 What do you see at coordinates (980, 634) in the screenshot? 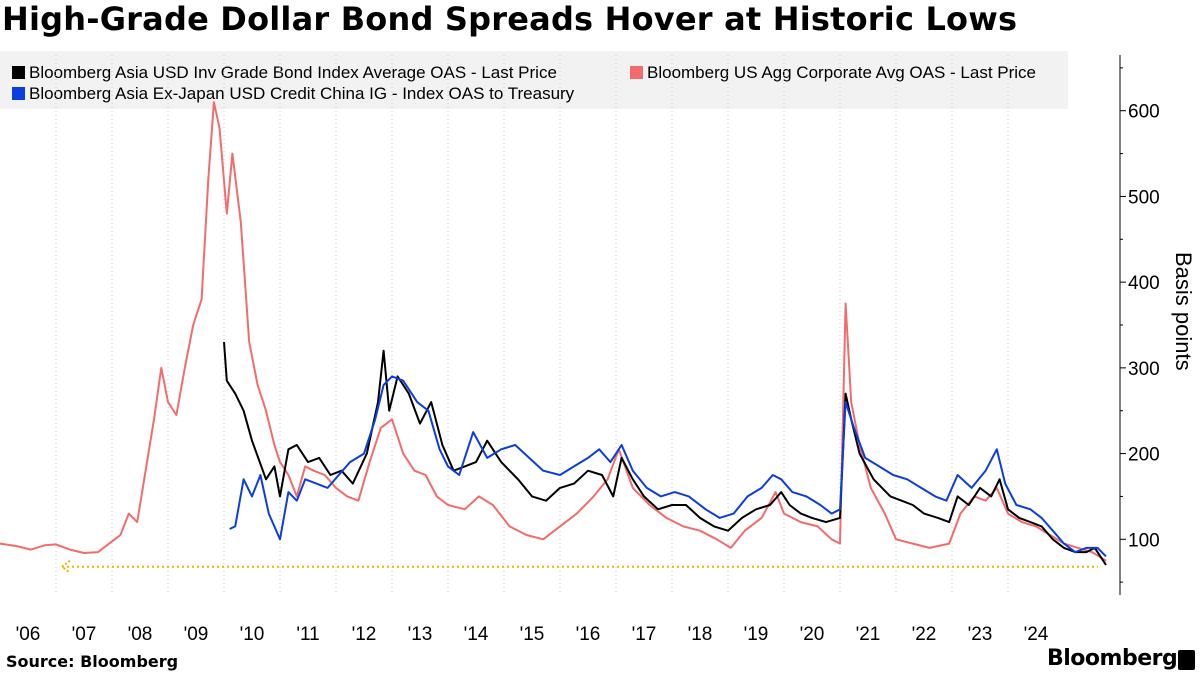
I see `x-tick-label: '23` at bounding box center [980, 634].